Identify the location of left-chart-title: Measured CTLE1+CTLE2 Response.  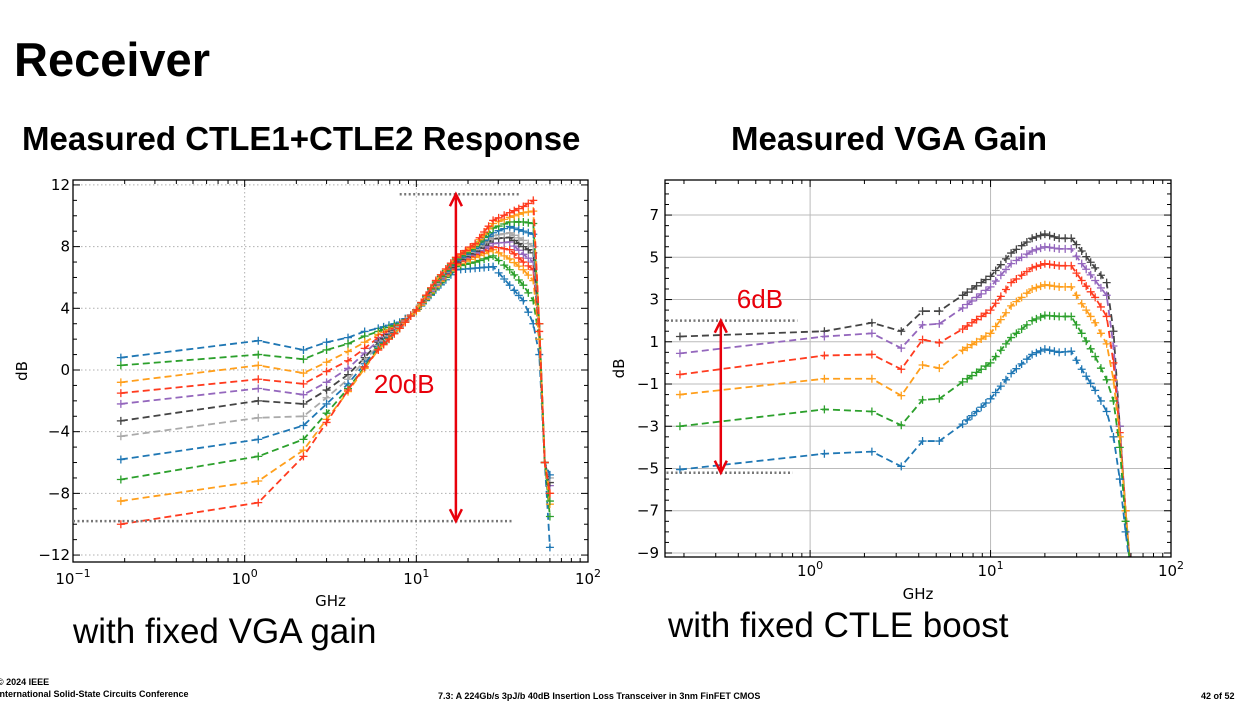
(301, 138).